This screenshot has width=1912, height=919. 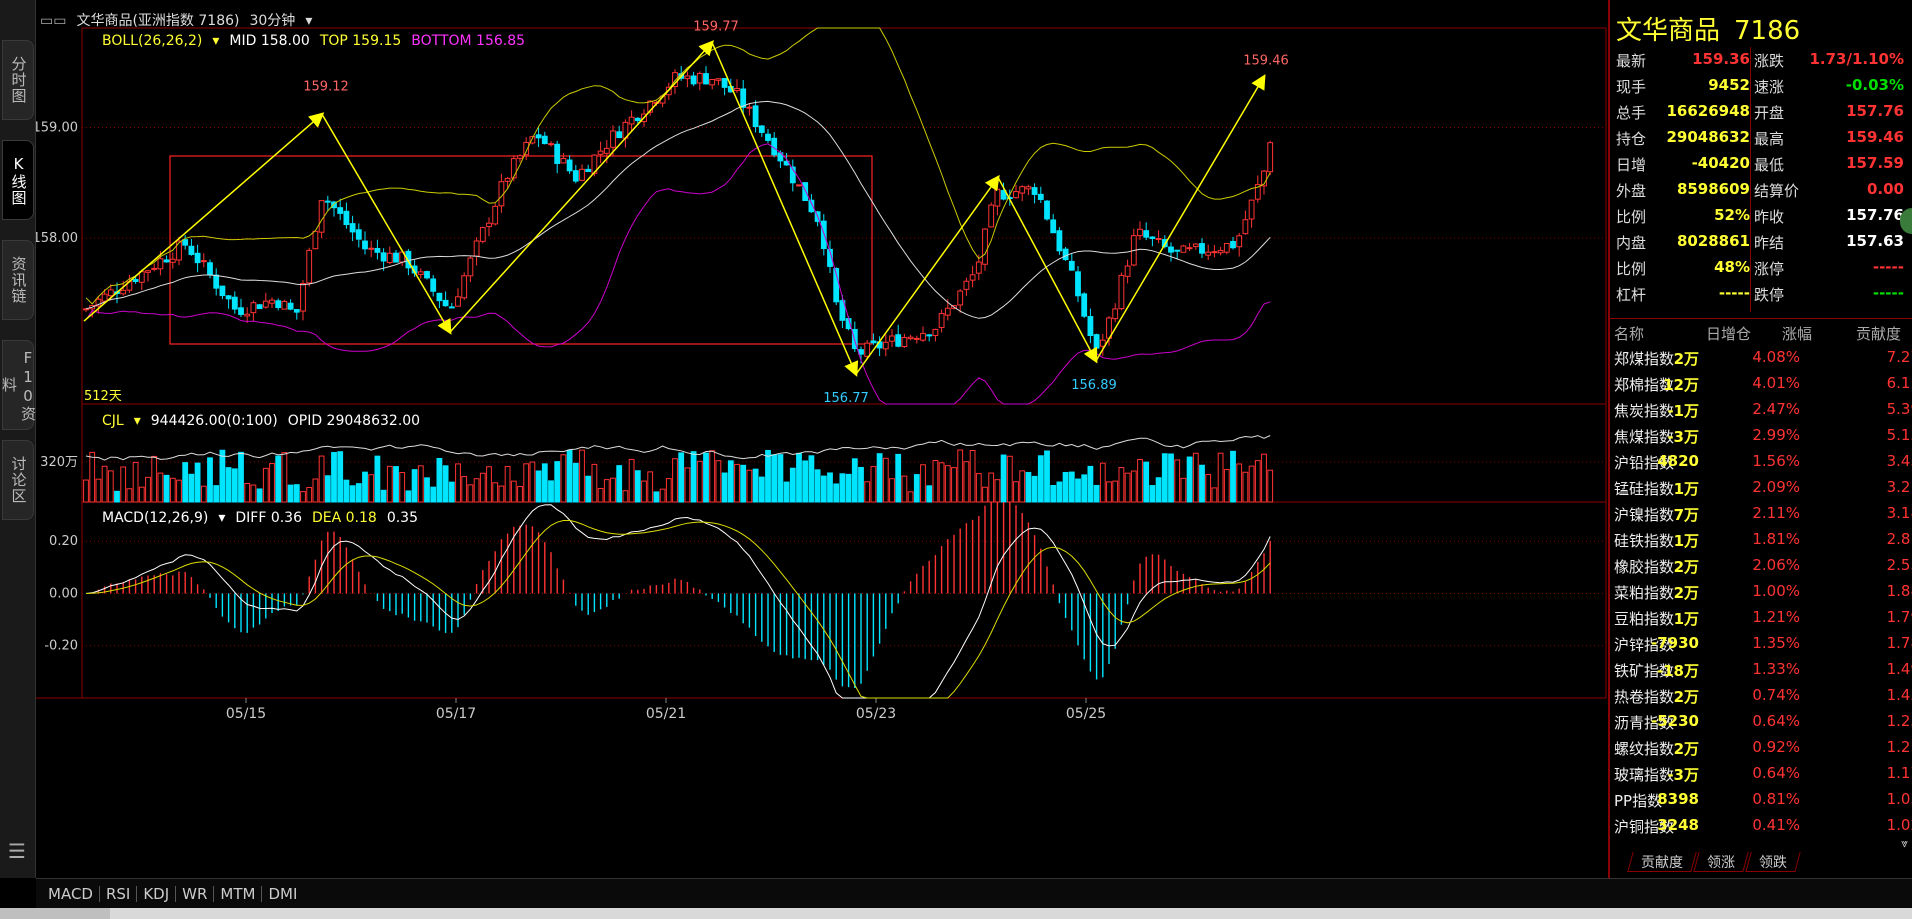 What do you see at coordinates (17, 851) in the screenshot?
I see `menu-icon: ☰` at bounding box center [17, 851].